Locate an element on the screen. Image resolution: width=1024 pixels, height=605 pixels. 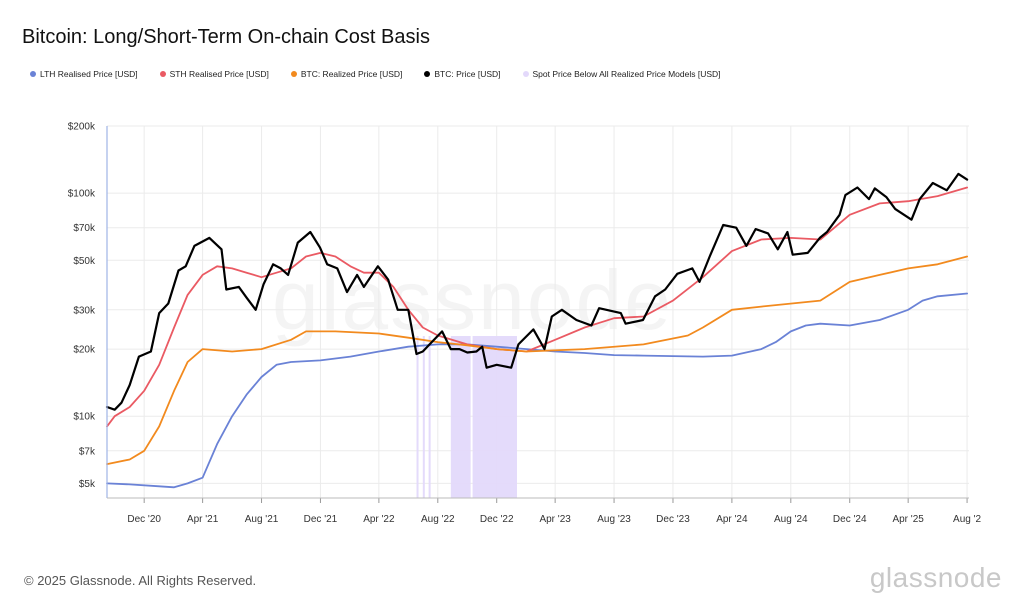
legend-item-realized: BTC: Realized Price [USD] is located at coordinates (346, 74).